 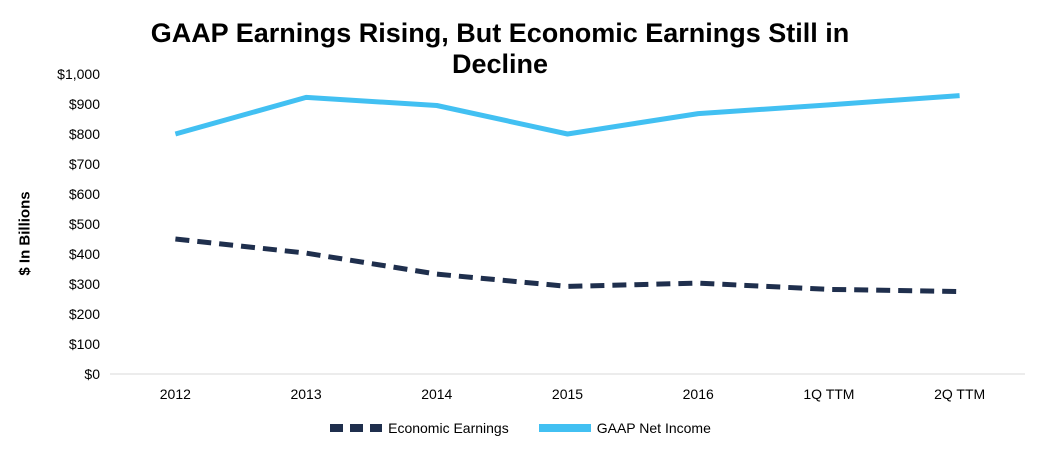 What do you see at coordinates (698, 394) in the screenshot?
I see `x-tick-label: 2016` at bounding box center [698, 394].